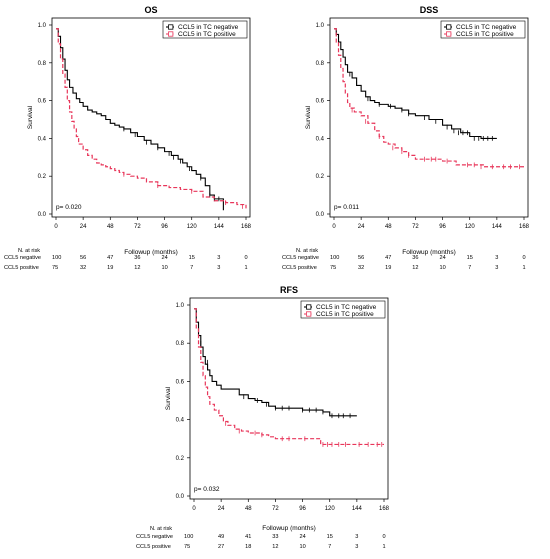 The width and height of the screenshot is (550, 559). Describe the element at coordinates (275, 547) in the screenshot. I see `risk-count: 12` at that location.